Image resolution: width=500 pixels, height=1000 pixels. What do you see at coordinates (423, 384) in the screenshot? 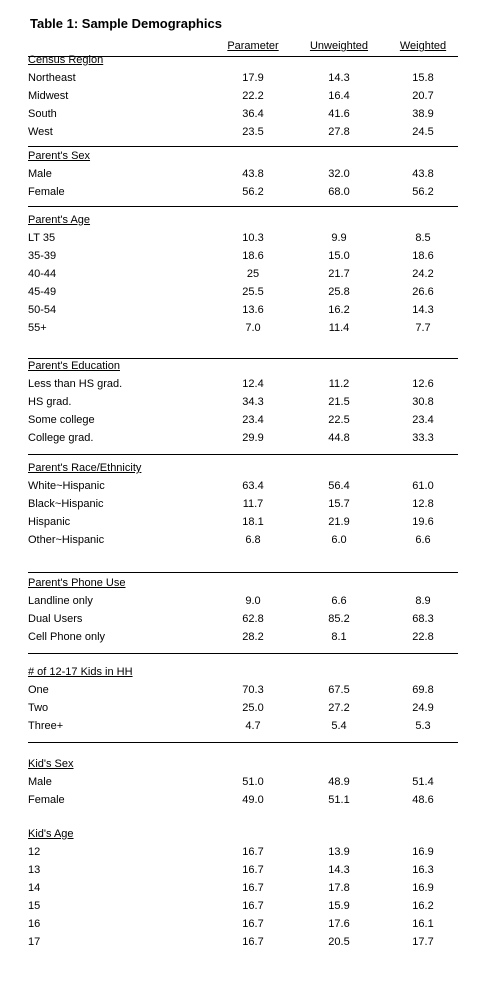
I see `weighted-value: 12.6` at bounding box center [423, 384].